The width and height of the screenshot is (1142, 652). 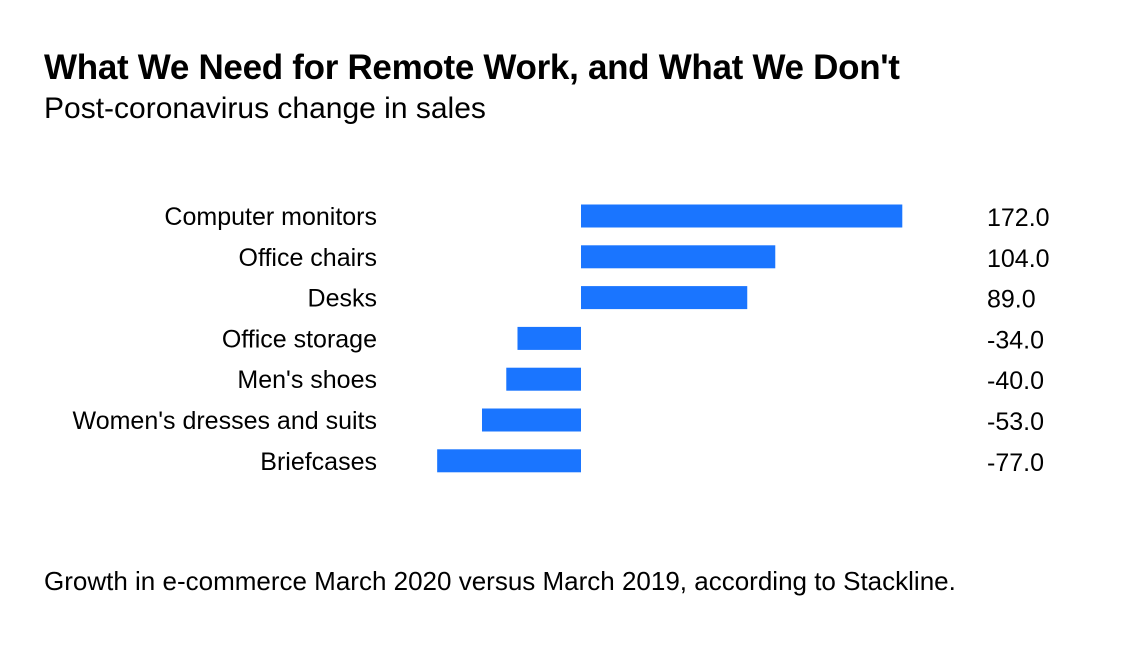 What do you see at coordinates (225, 421) in the screenshot?
I see `category-label: Women's dresses and suits` at bounding box center [225, 421].